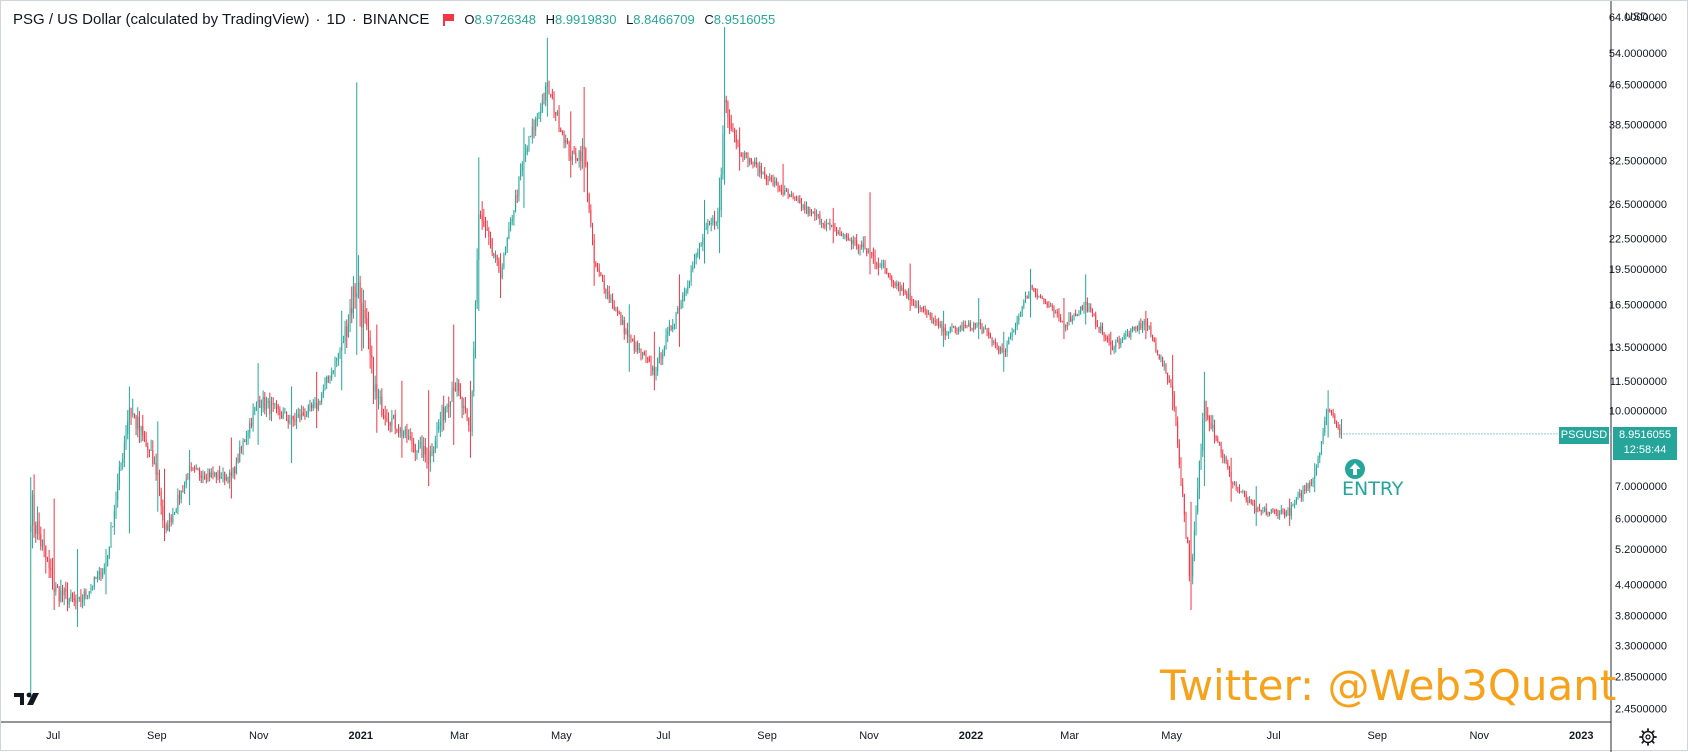 This screenshot has height=752, width=1688. I want to click on price-tick-label: 3.3000000, so click(1641, 646).